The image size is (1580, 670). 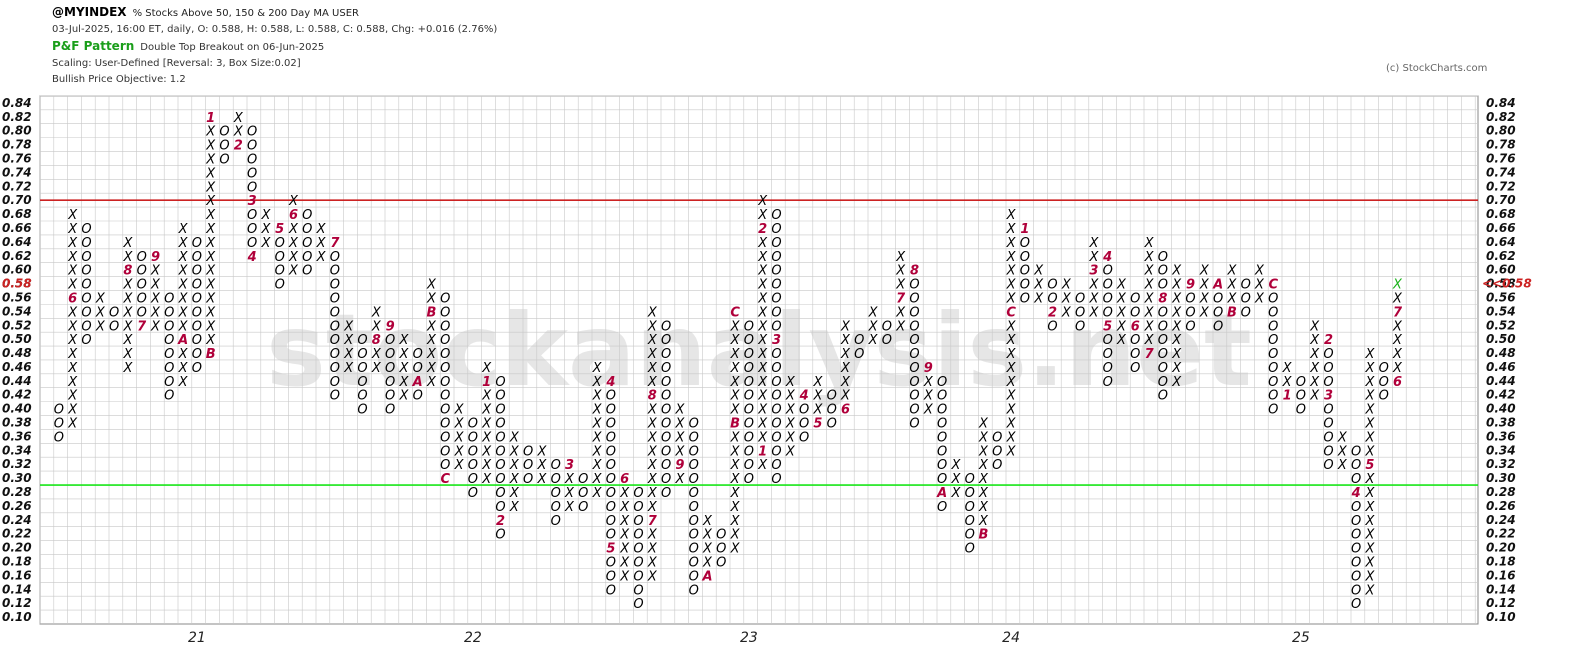 I want to click on month-marker: 1, so click(x=762, y=451).